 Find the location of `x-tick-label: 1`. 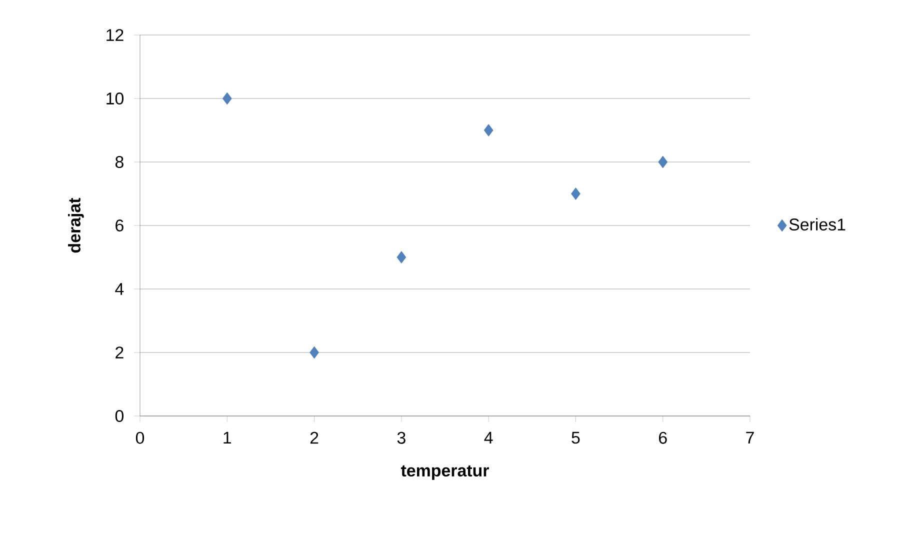

x-tick-label: 1 is located at coordinates (228, 438).